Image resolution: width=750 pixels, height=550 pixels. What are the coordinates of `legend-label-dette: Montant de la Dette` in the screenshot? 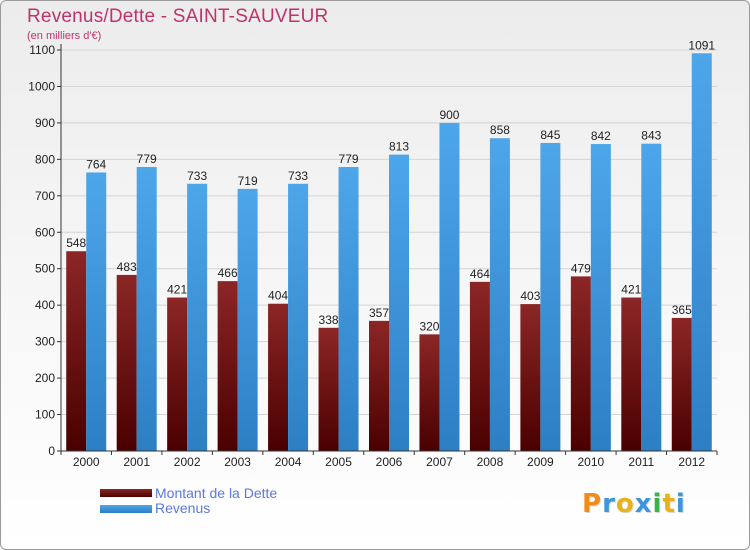 It's located at (216, 493).